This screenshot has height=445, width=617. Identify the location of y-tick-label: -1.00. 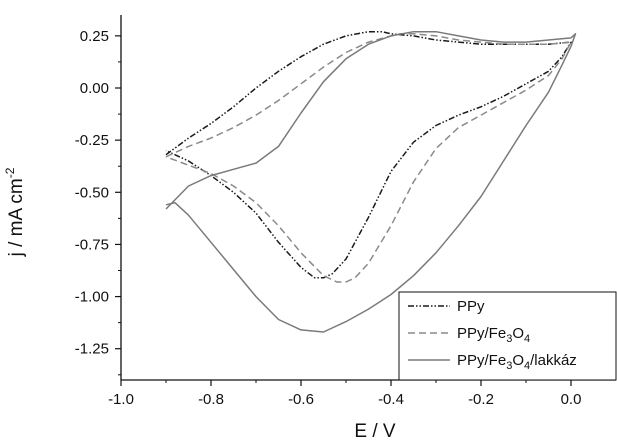
(92, 297).